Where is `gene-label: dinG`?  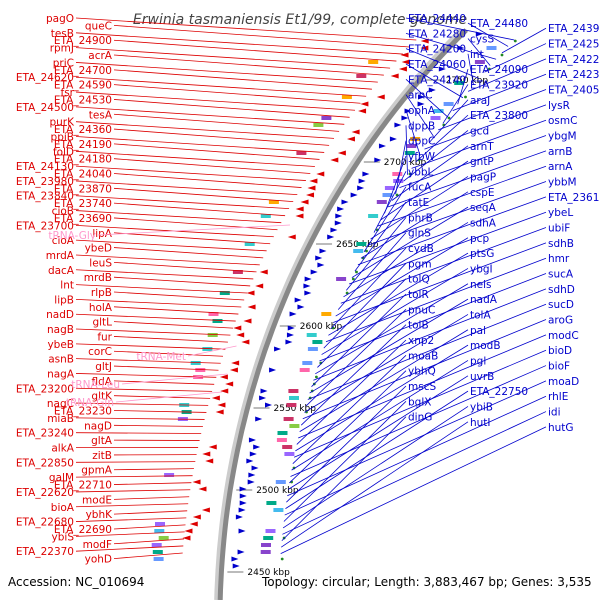
gene-label: dinG is located at coordinates (420, 418).